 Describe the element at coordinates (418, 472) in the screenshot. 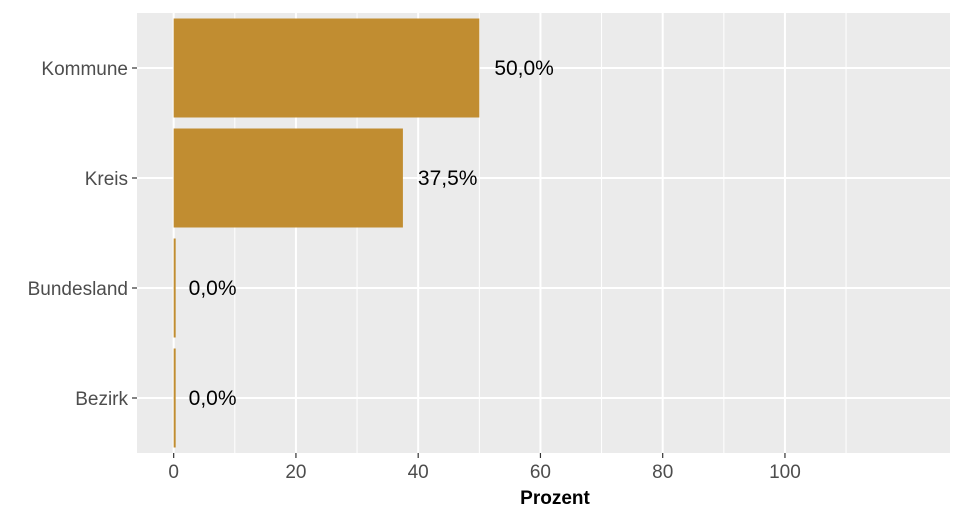

I see `x-tick-label: 40` at that location.